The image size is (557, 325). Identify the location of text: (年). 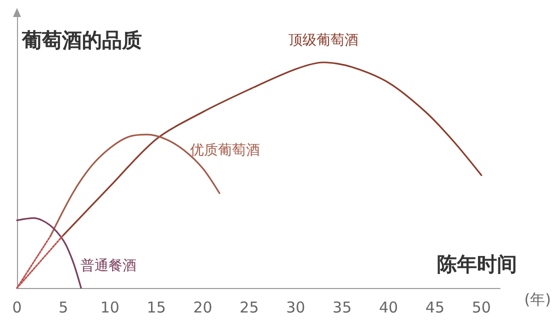
(538, 299).